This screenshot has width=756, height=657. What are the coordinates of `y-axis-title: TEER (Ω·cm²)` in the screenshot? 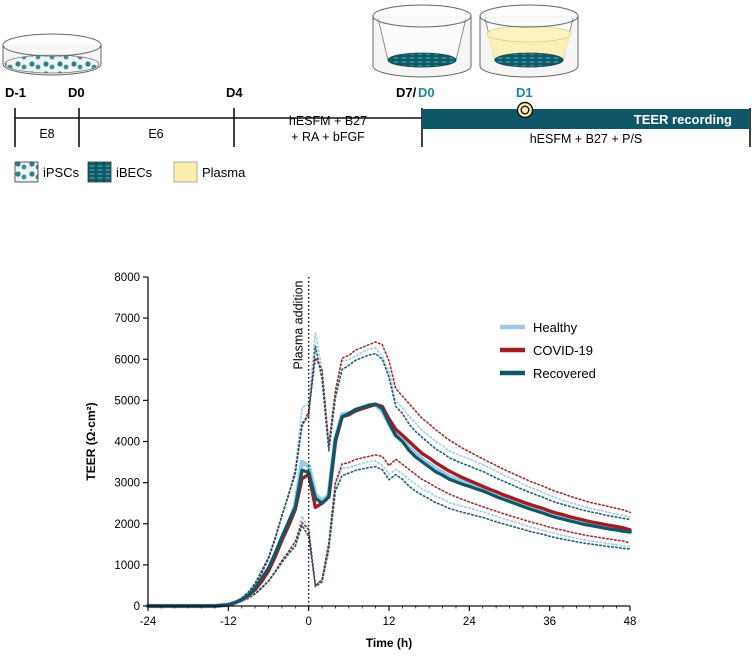 It's located at (91, 441).